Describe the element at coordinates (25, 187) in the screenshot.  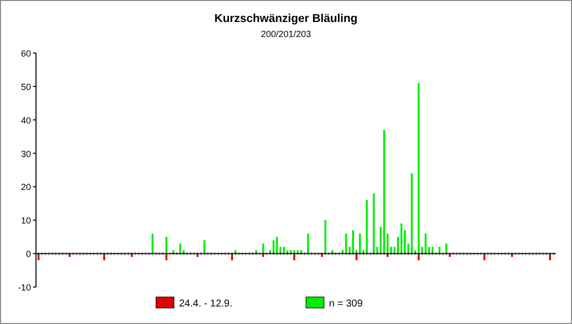
I see `y-tick-label: 20` at that location.